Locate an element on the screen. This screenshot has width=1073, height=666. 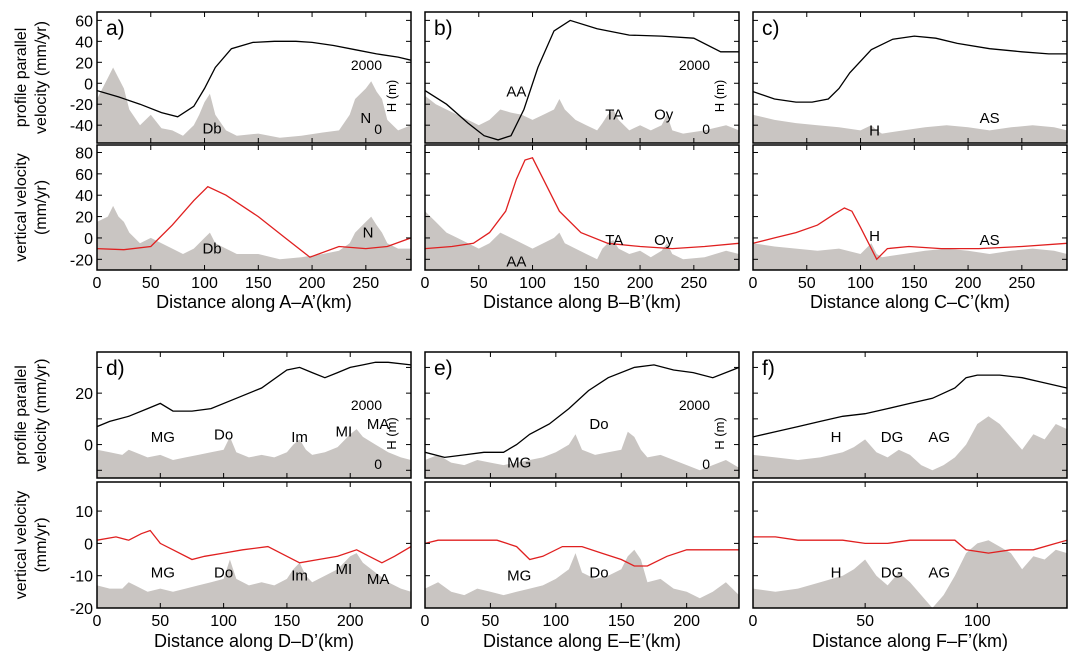
panel-letter: c) is located at coordinates (771, 28).